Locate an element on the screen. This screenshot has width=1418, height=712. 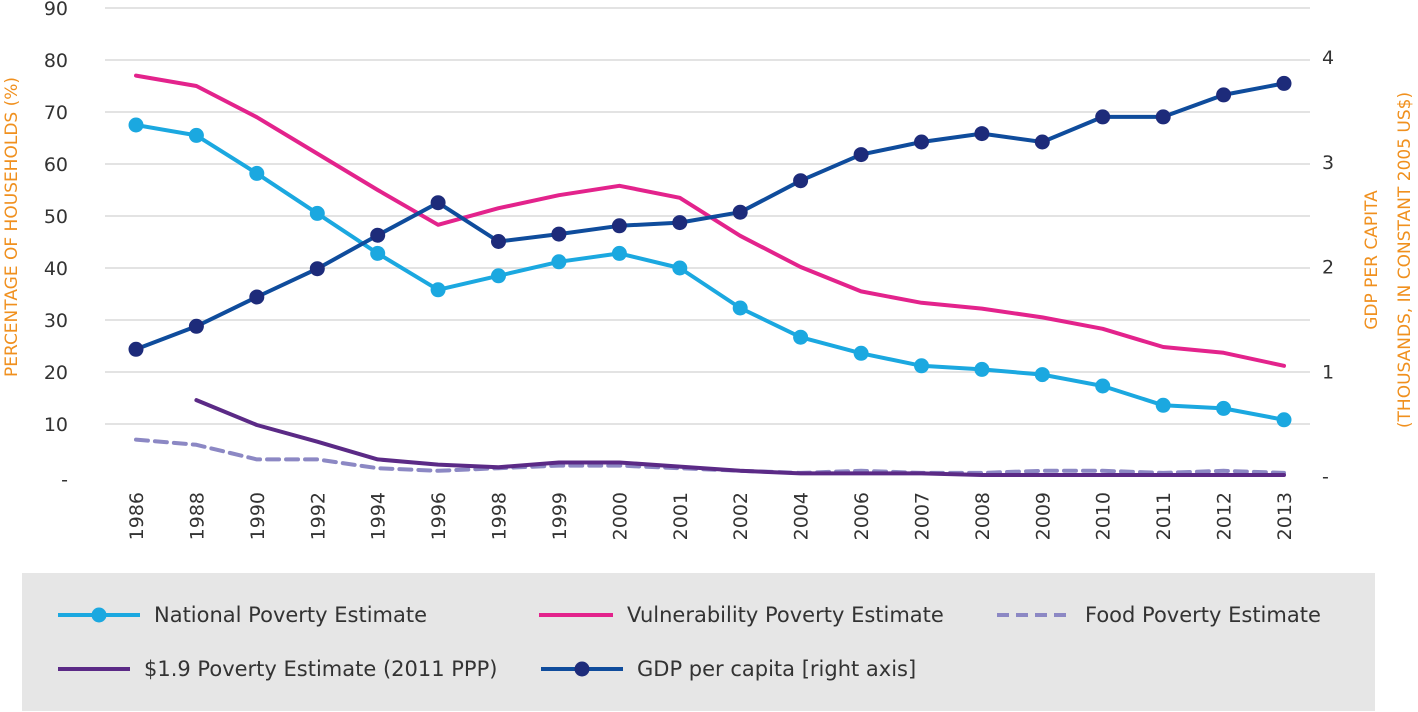
x-tick-label: 1994 is located at coordinates (379, 516).